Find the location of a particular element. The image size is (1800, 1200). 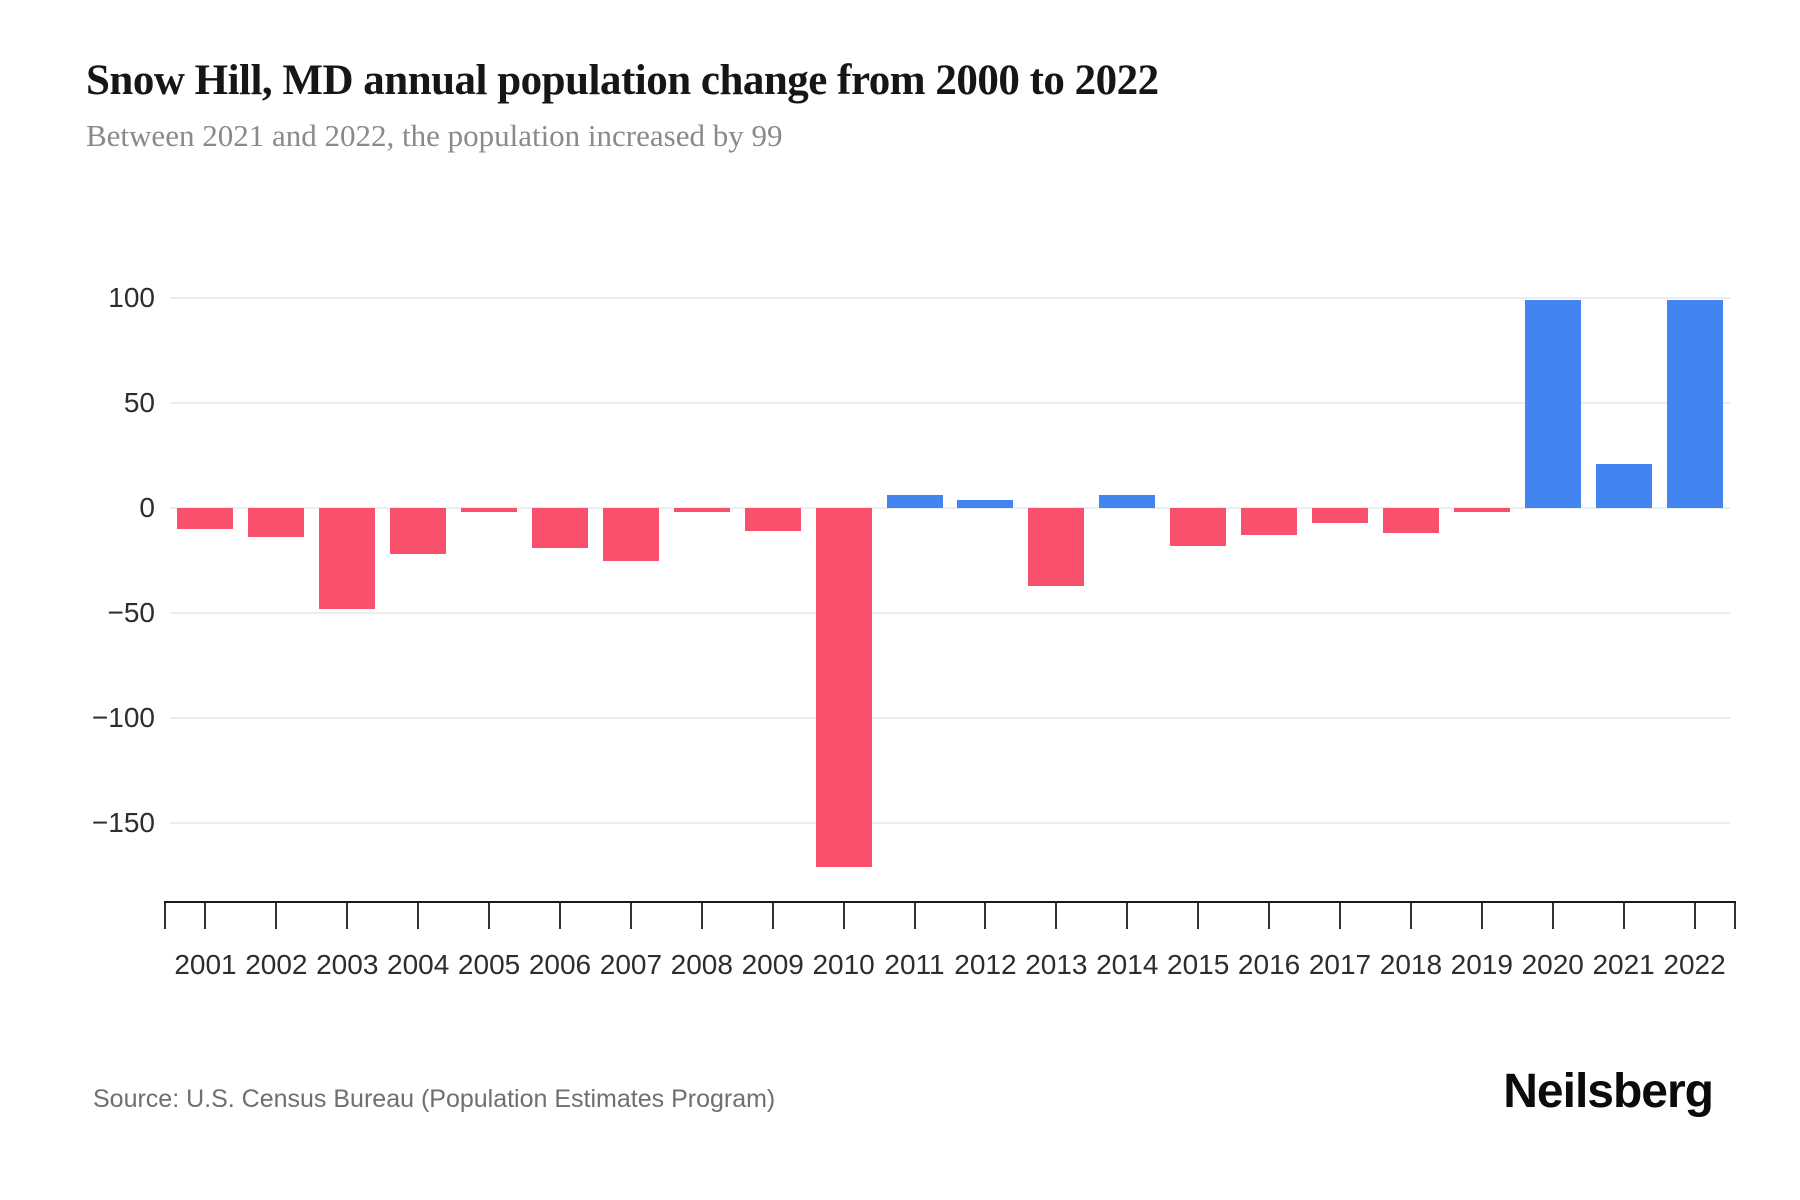

bar-2006 is located at coordinates (560, 528).